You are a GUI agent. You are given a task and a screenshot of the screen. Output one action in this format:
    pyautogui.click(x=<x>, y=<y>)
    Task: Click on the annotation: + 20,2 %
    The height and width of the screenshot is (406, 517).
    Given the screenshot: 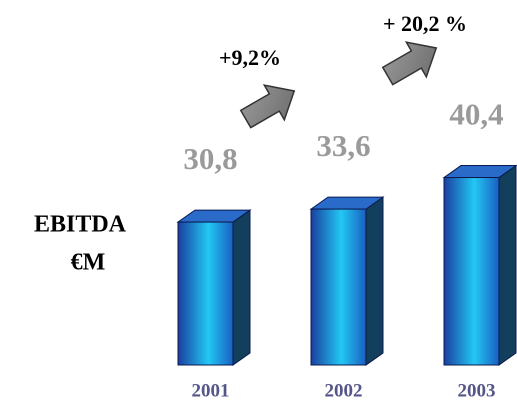 What is the action you would take?
    pyautogui.click(x=425, y=23)
    